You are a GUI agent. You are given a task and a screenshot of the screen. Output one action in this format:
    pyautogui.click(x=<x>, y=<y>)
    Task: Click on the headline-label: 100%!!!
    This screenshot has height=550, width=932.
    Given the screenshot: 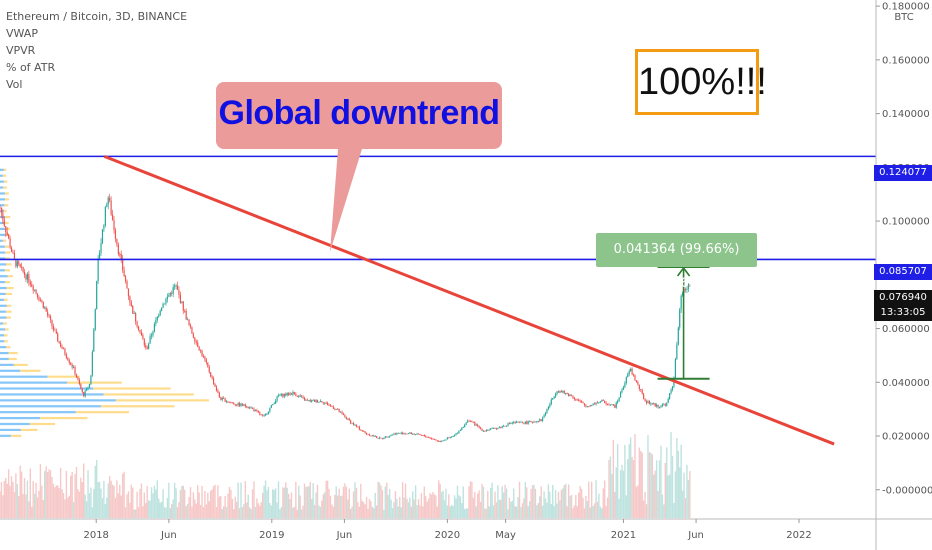 What is the action you would take?
    pyautogui.click(x=701, y=82)
    